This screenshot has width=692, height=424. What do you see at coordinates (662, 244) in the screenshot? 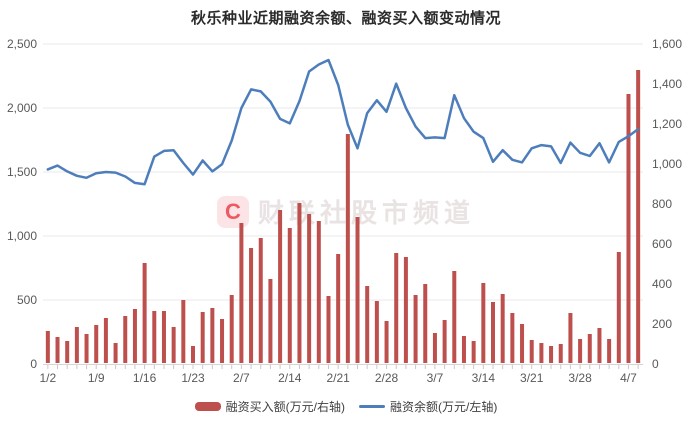
I see `right-axis-tick-label: 600` at bounding box center [662, 244].